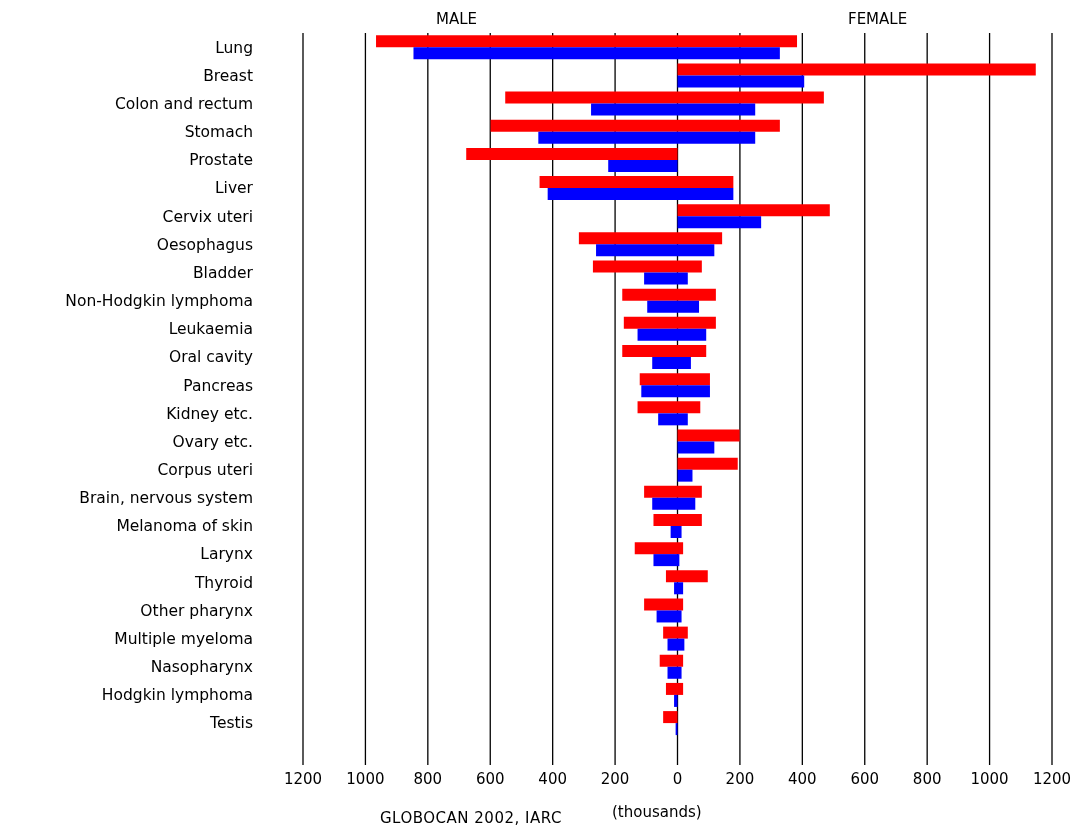 The height and width of the screenshot is (829, 1076). Describe the element at coordinates (878, 19) in the screenshot. I see `text: FEMALE` at that location.